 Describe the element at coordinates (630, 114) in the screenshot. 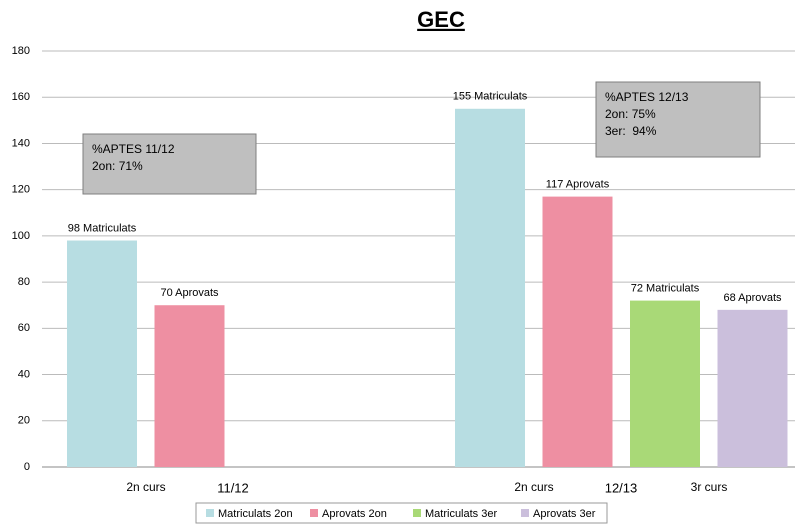

I see `annotation-text: 2on: 75%` at that location.